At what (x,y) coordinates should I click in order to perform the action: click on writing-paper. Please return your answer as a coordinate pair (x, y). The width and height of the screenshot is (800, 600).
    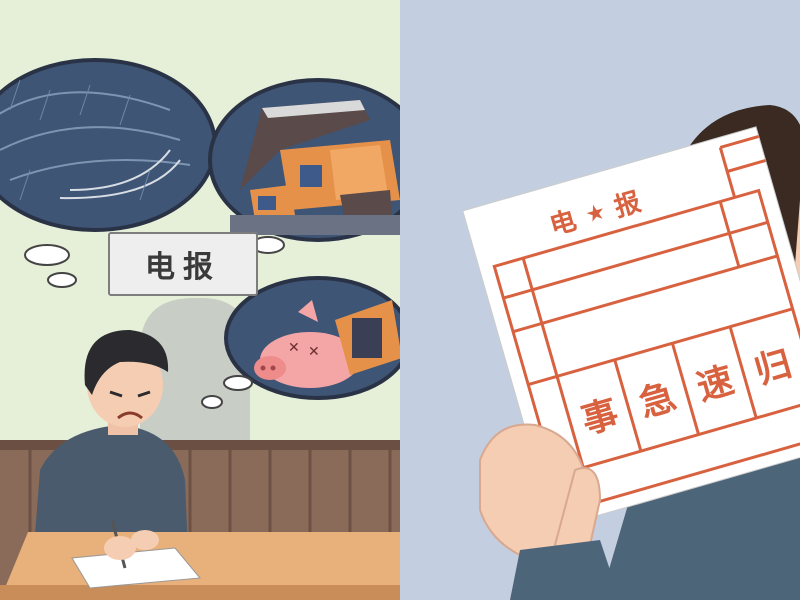
    Looking at the image, I should click on (136, 568).